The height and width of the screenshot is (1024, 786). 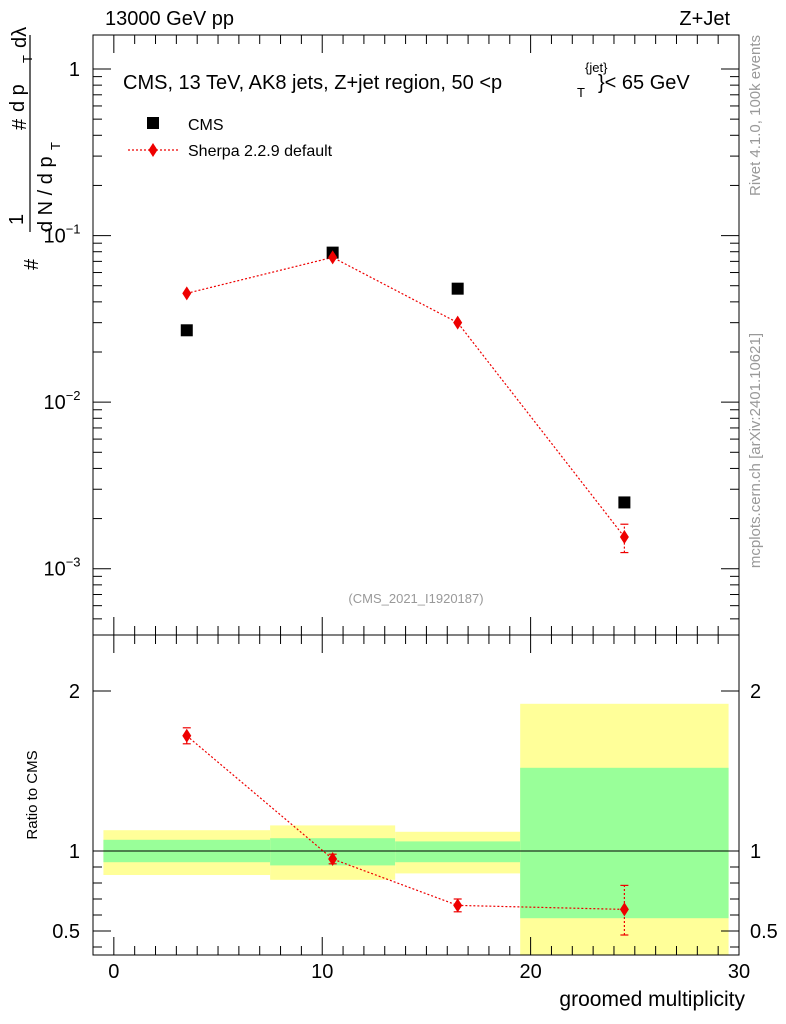 I want to click on ratio-ytick-label-right: 2, so click(x=755, y=692).